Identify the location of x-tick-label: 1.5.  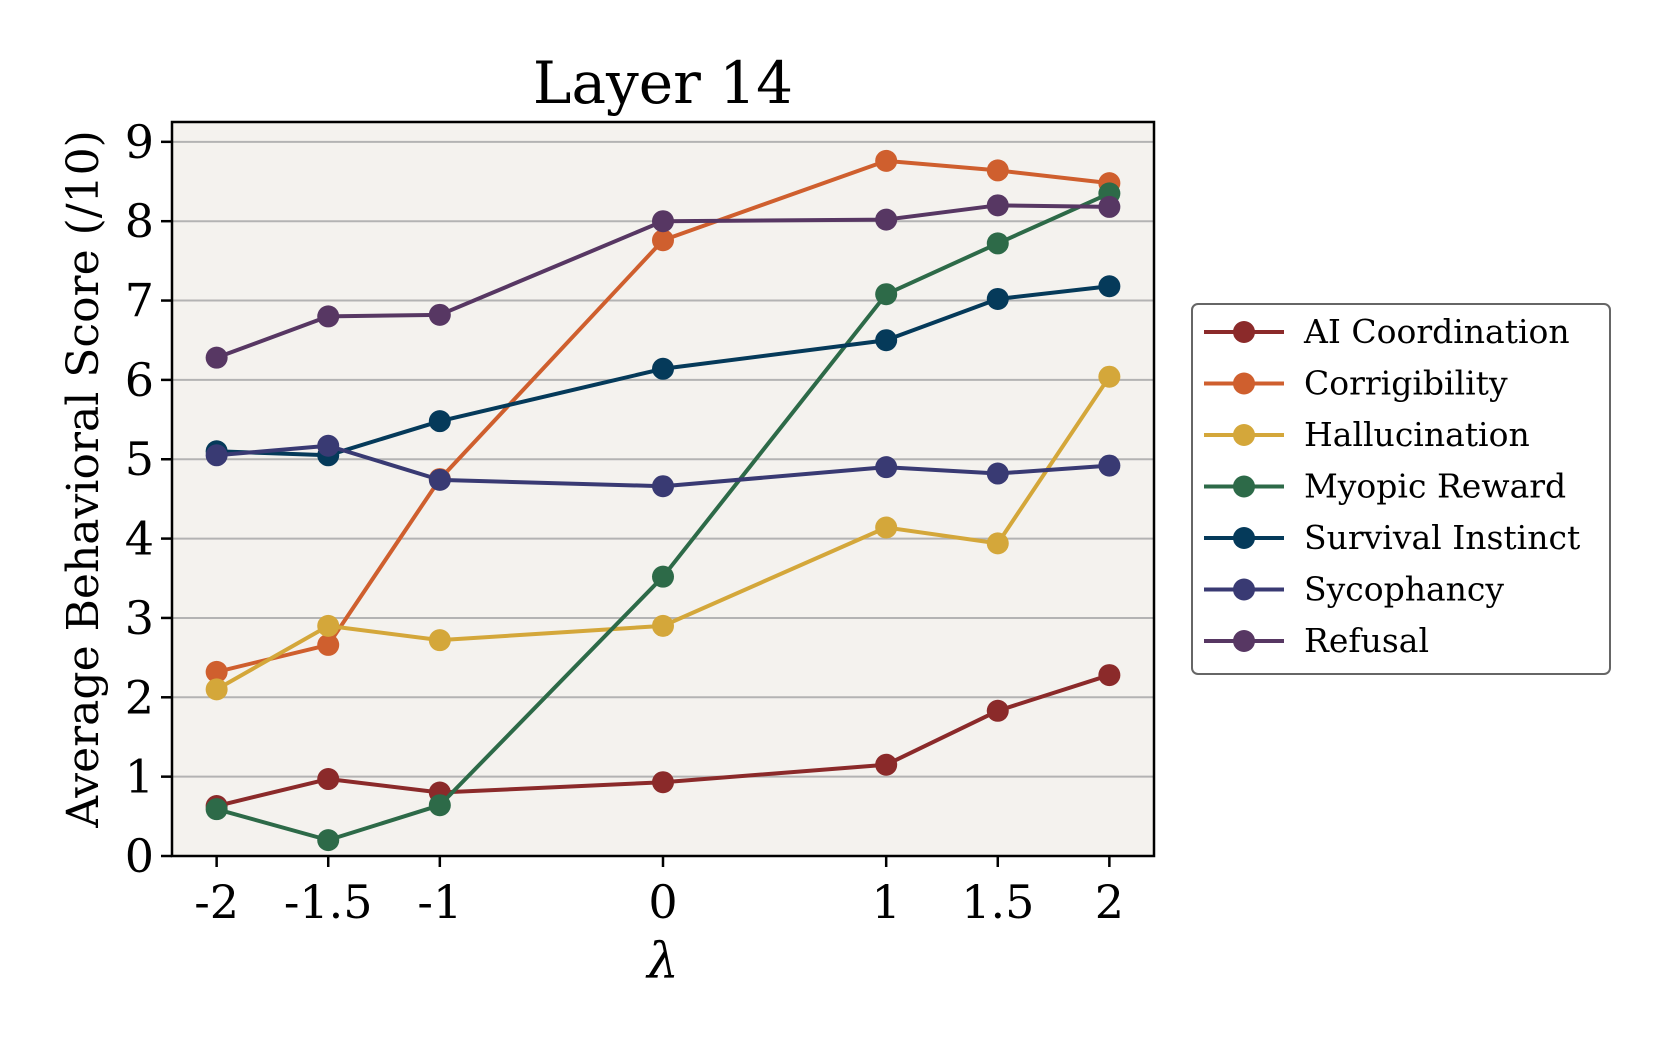
(997, 902).